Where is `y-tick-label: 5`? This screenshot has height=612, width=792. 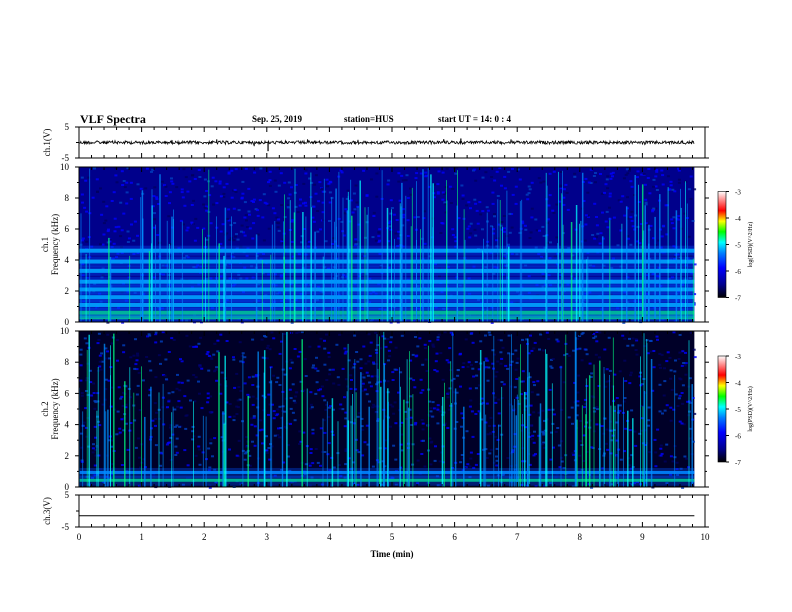 y-tick-label: 5 is located at coordinates (67, 127).